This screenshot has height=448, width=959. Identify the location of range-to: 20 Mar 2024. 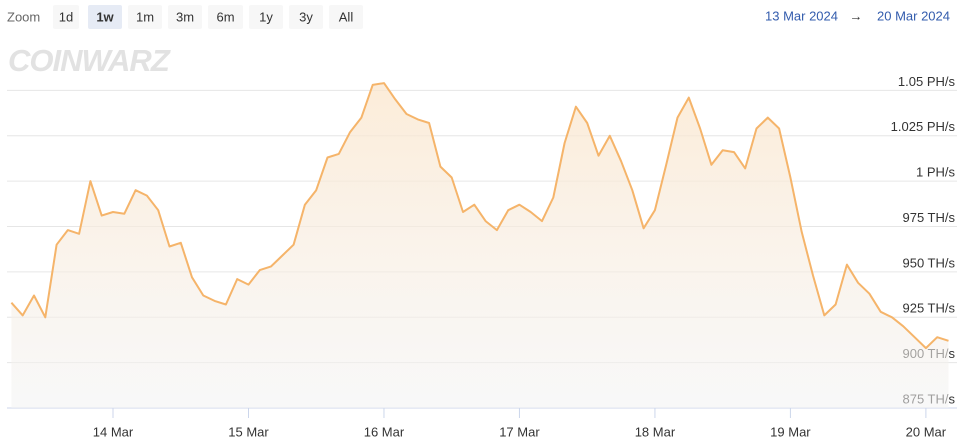
(913, 15).